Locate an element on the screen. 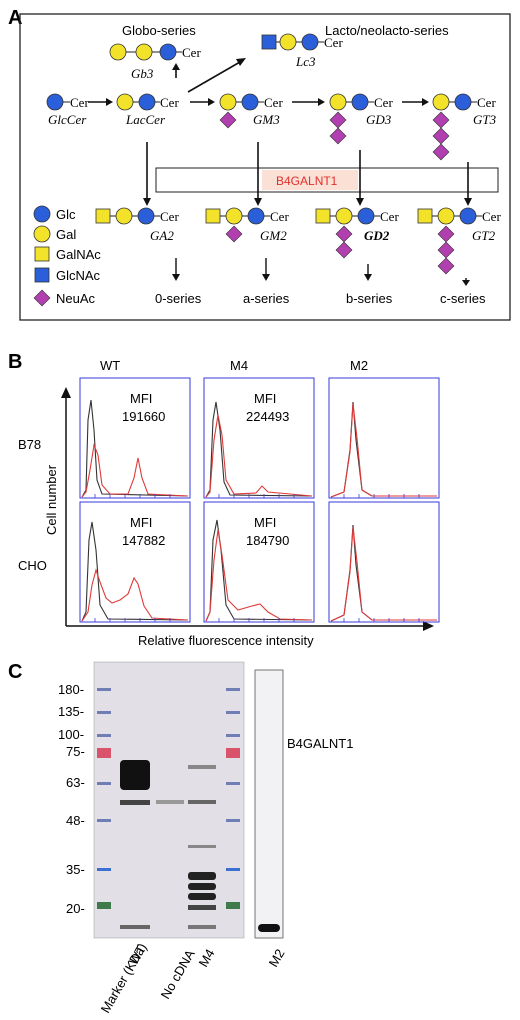 The width and height of the screenshot is (520, 1020). marker-63: 63- is located at coordinates (75, 782).